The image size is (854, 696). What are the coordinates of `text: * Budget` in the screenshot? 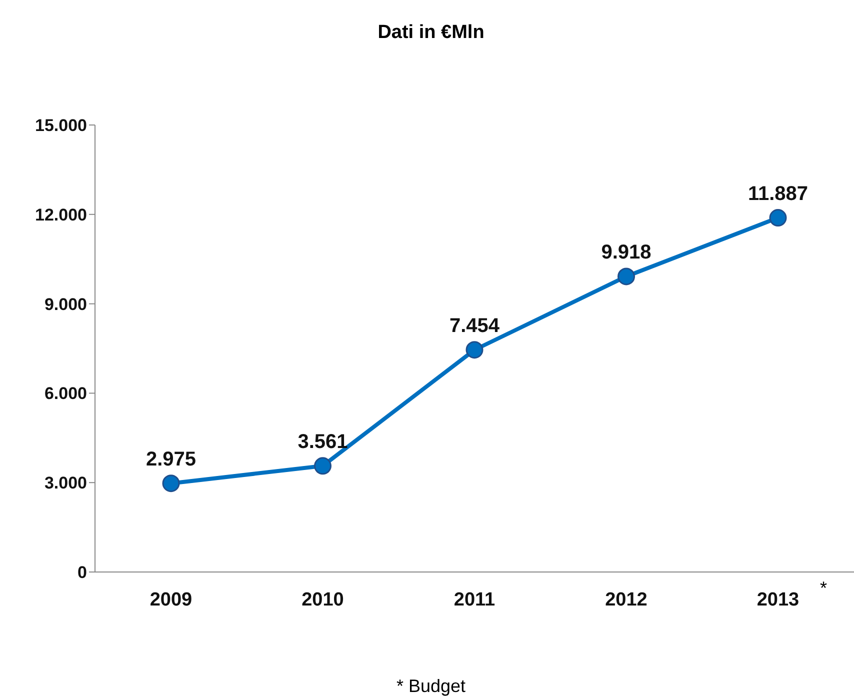 It's located at (431, 686).